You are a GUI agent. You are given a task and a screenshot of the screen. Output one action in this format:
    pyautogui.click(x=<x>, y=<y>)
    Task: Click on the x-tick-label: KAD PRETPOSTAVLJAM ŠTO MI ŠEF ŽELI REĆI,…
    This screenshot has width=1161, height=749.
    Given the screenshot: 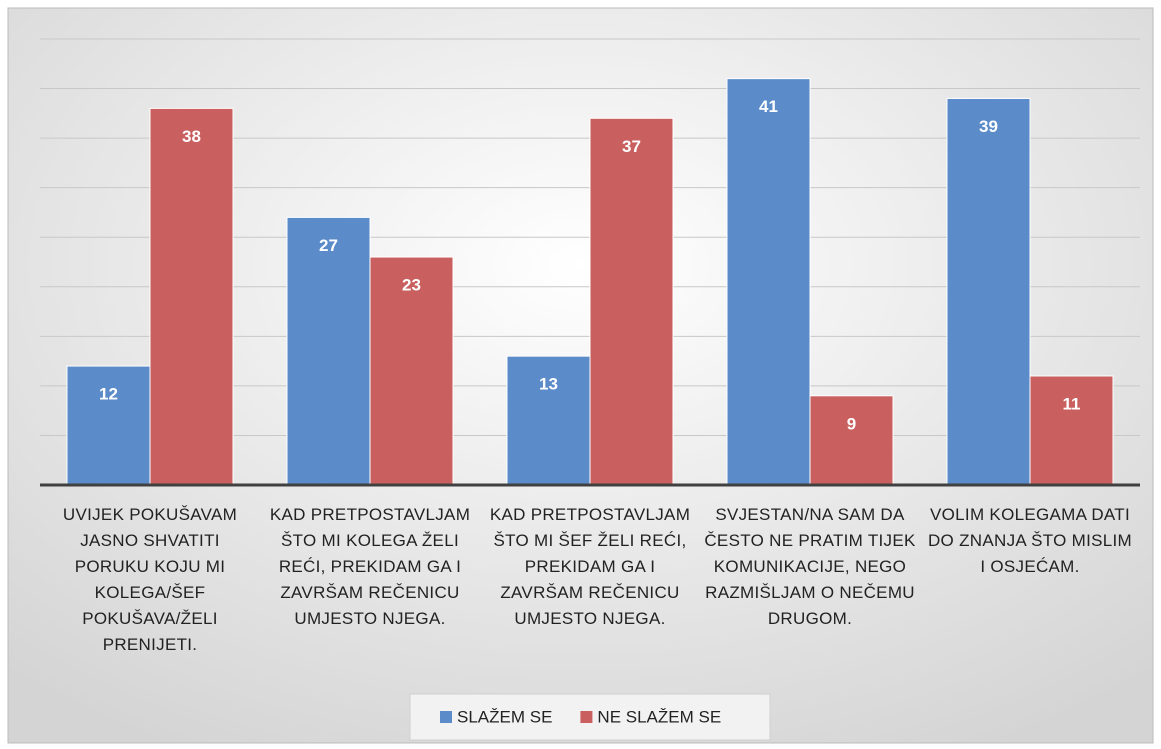 What is the action you would take?
    pyautogui.click(x=590, y=566)
    